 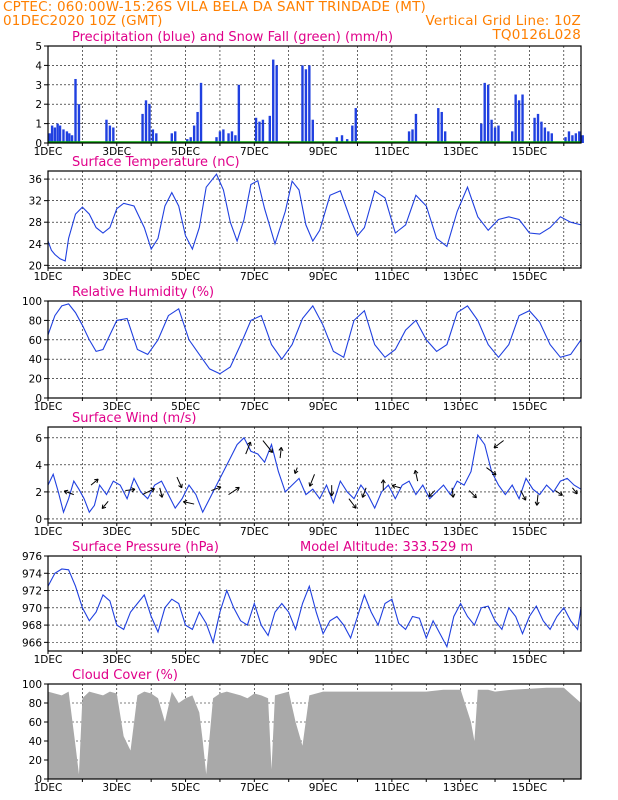 What do you see at coordinates (32, 302) in the screenshot?
I see `y-tick-label: 100` at bounding box center [32, 302].